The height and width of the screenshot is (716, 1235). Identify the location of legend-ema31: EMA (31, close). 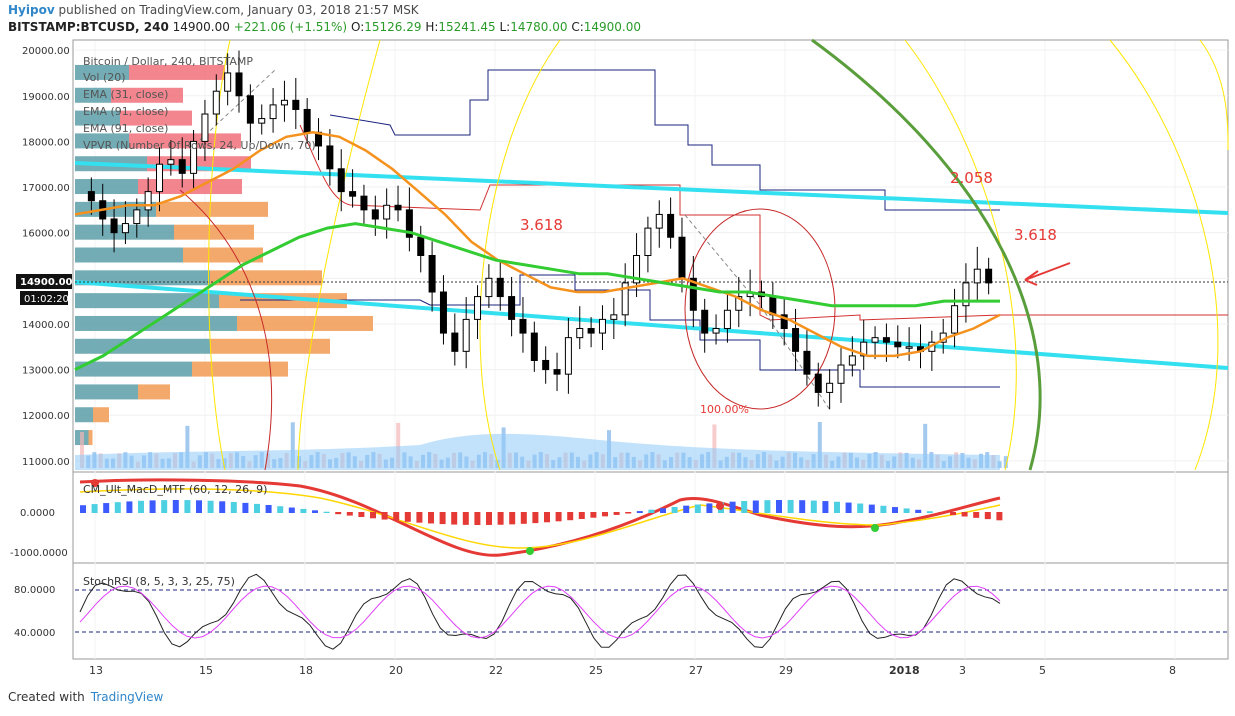
(125, 94).